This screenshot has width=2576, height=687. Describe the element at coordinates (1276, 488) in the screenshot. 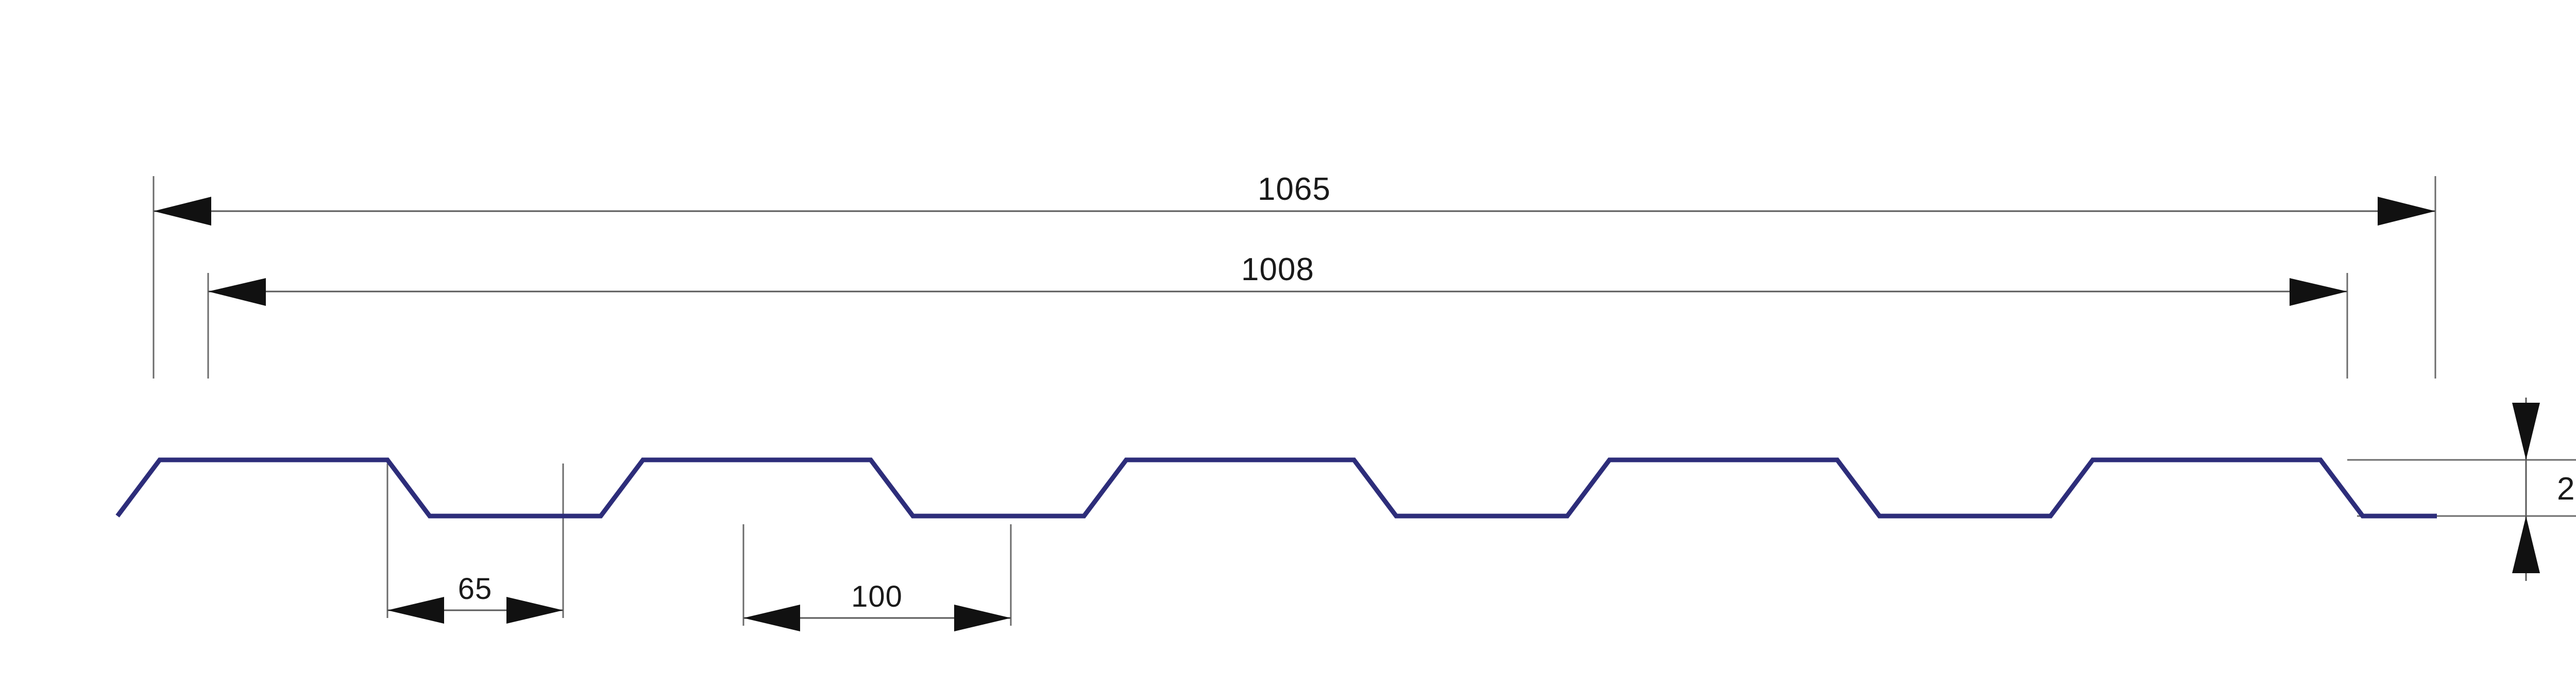

I see `sheet-profile-path` at that location.